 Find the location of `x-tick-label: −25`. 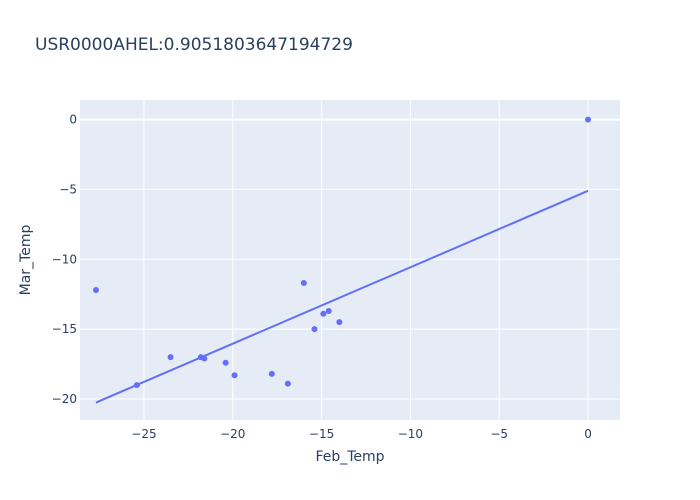

x-tick-label: −25 is located at coordinates (143, 434).